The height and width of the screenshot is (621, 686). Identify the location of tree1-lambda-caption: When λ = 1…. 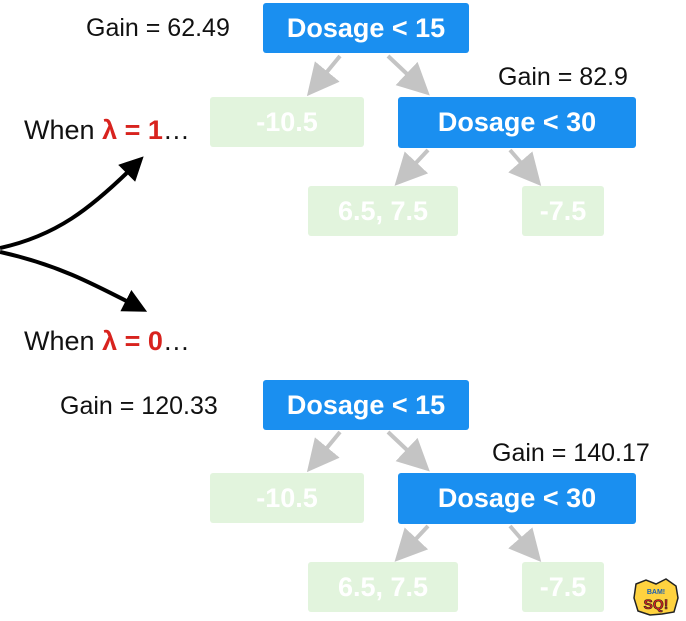
(107, 130).